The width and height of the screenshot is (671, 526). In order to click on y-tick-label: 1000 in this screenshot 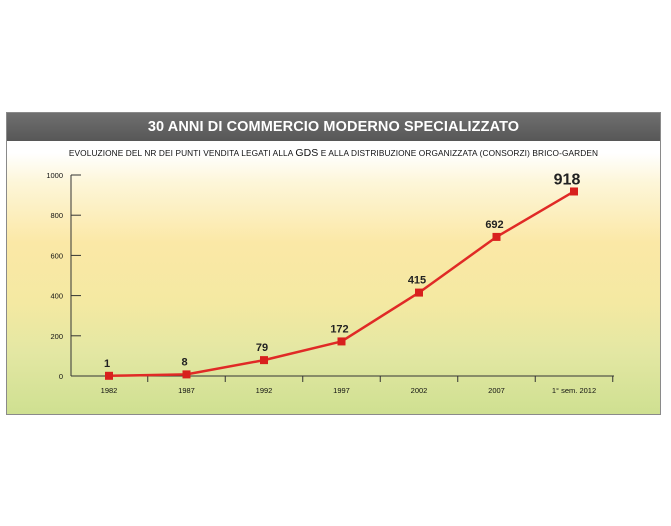, I will do `click(54, 175)`.